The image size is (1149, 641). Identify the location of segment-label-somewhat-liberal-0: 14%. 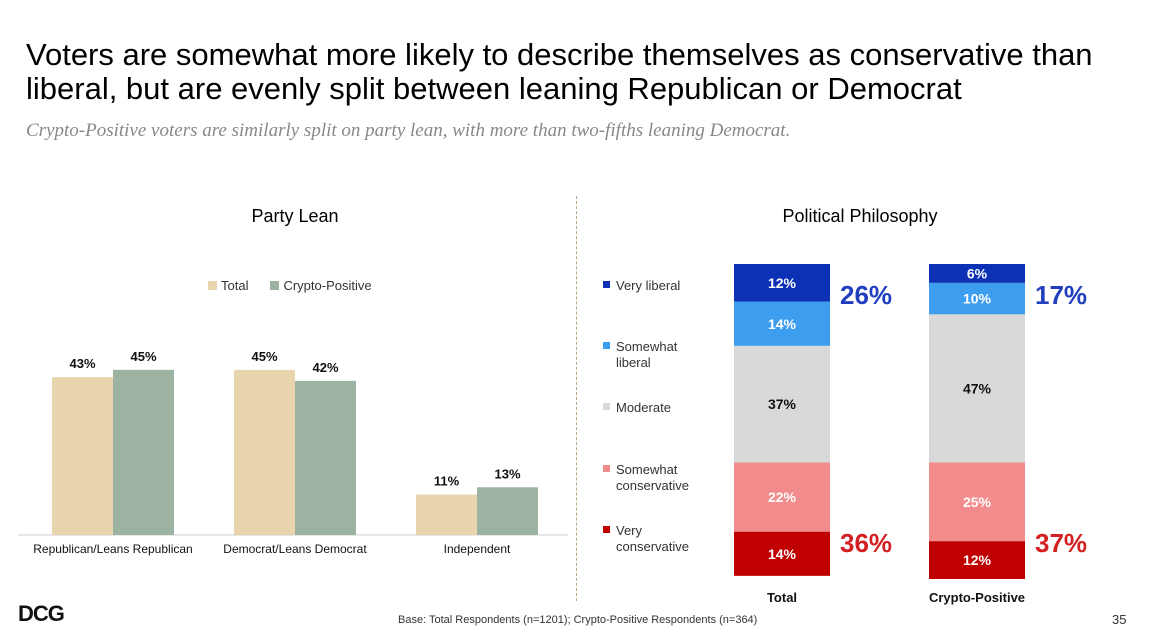
(782, 324).